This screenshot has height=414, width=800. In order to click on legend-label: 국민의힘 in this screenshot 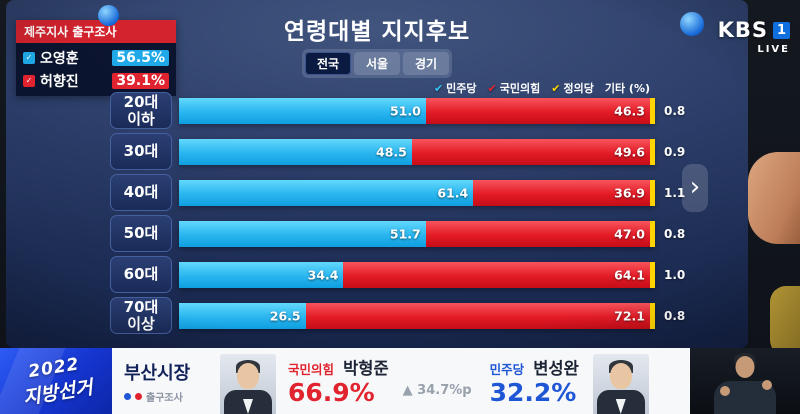, I will do `click(520, 88)`.